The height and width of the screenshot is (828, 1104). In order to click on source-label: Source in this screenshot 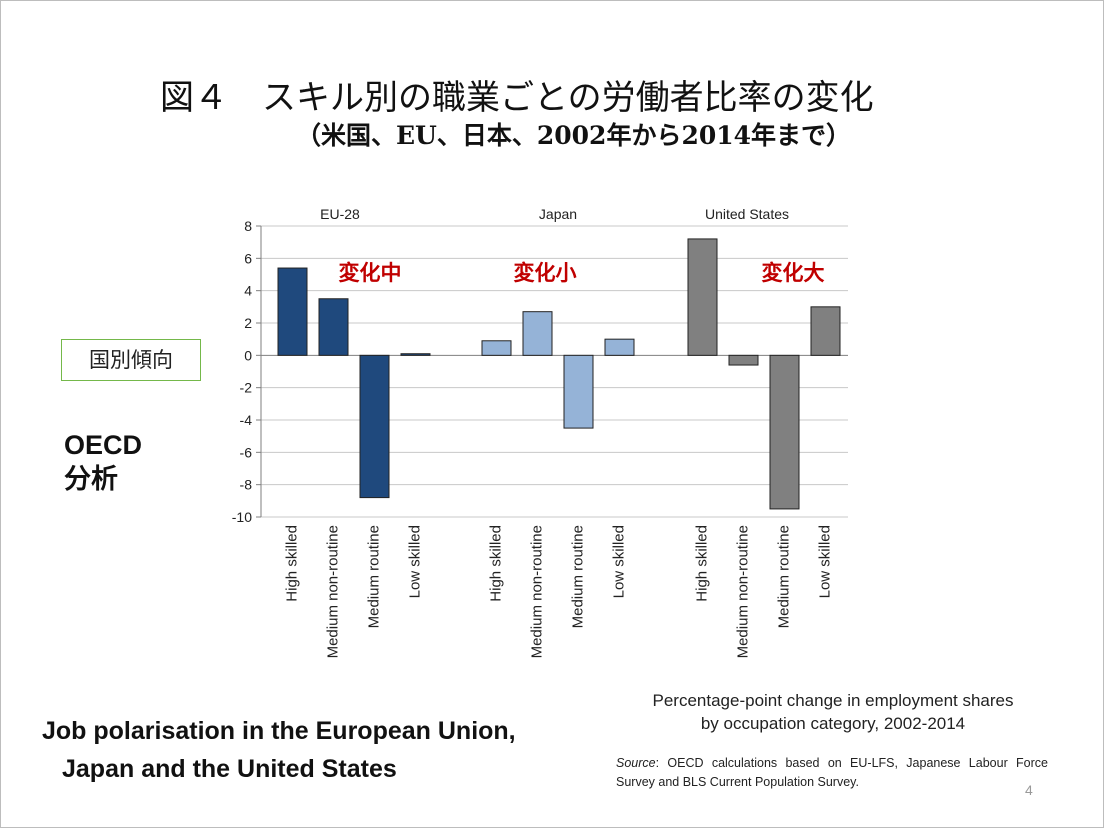, I will do `click(636, 763)`.